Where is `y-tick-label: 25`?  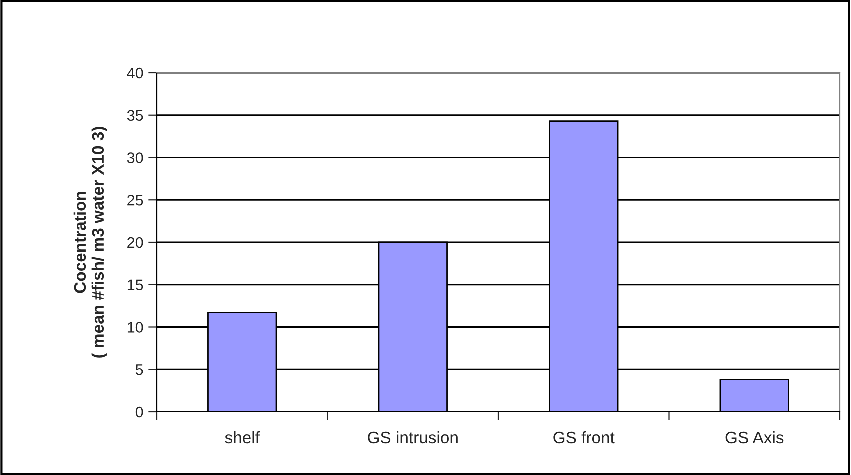 y-tick-label: 25 is located at coordinates (136, 200).